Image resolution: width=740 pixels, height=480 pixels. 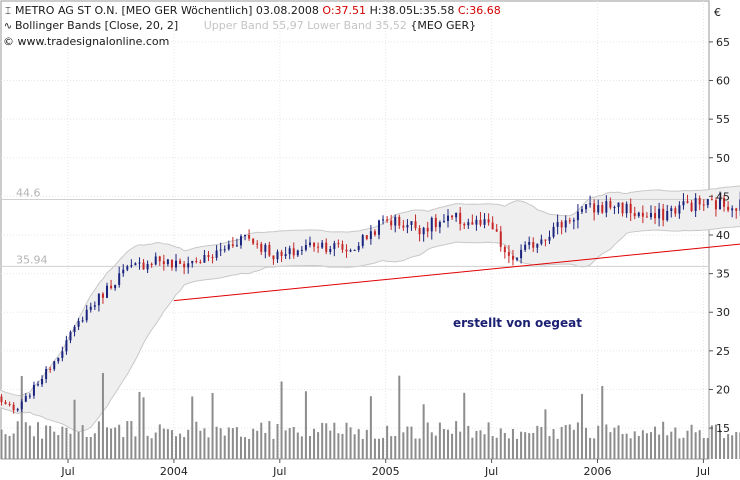 I want to click on bar-date: 03.08.2008, so click(x=287, y=10).